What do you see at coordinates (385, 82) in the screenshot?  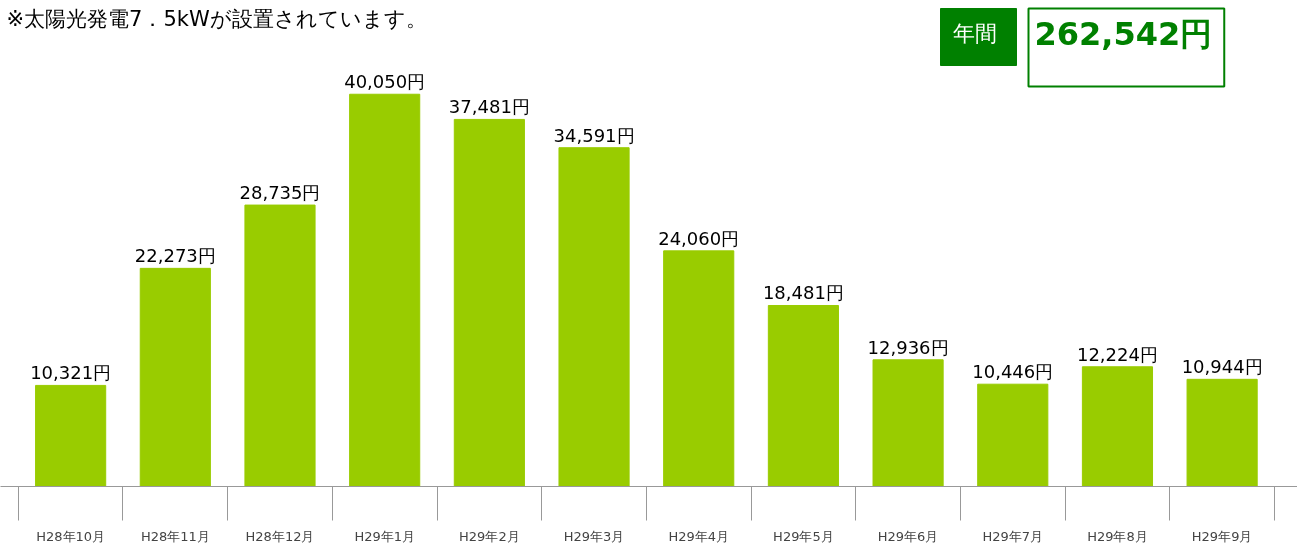 I see `data-label: 40,050円` at bounding box center [385, 82].